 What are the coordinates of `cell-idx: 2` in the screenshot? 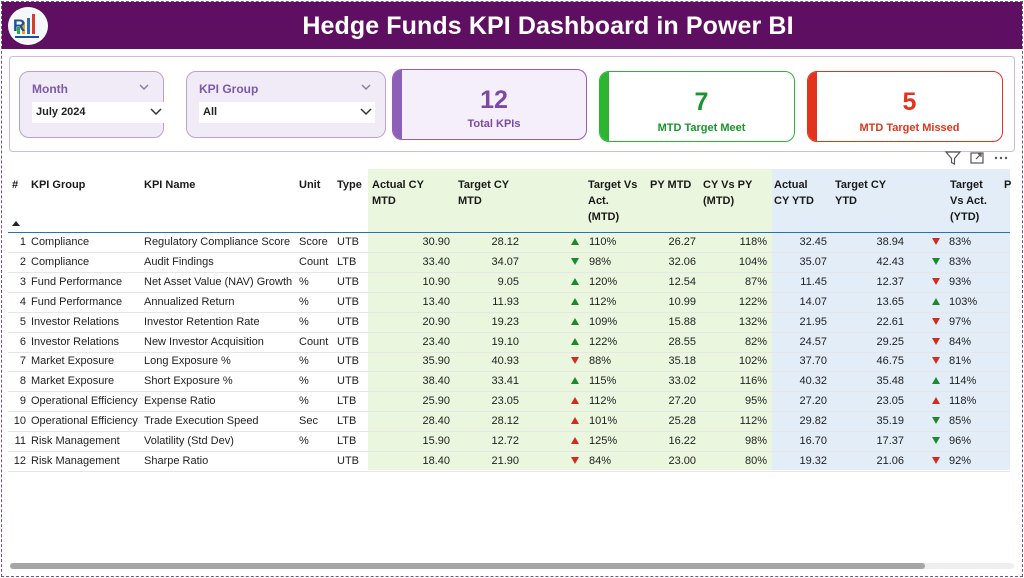 It's located at (22, 261).